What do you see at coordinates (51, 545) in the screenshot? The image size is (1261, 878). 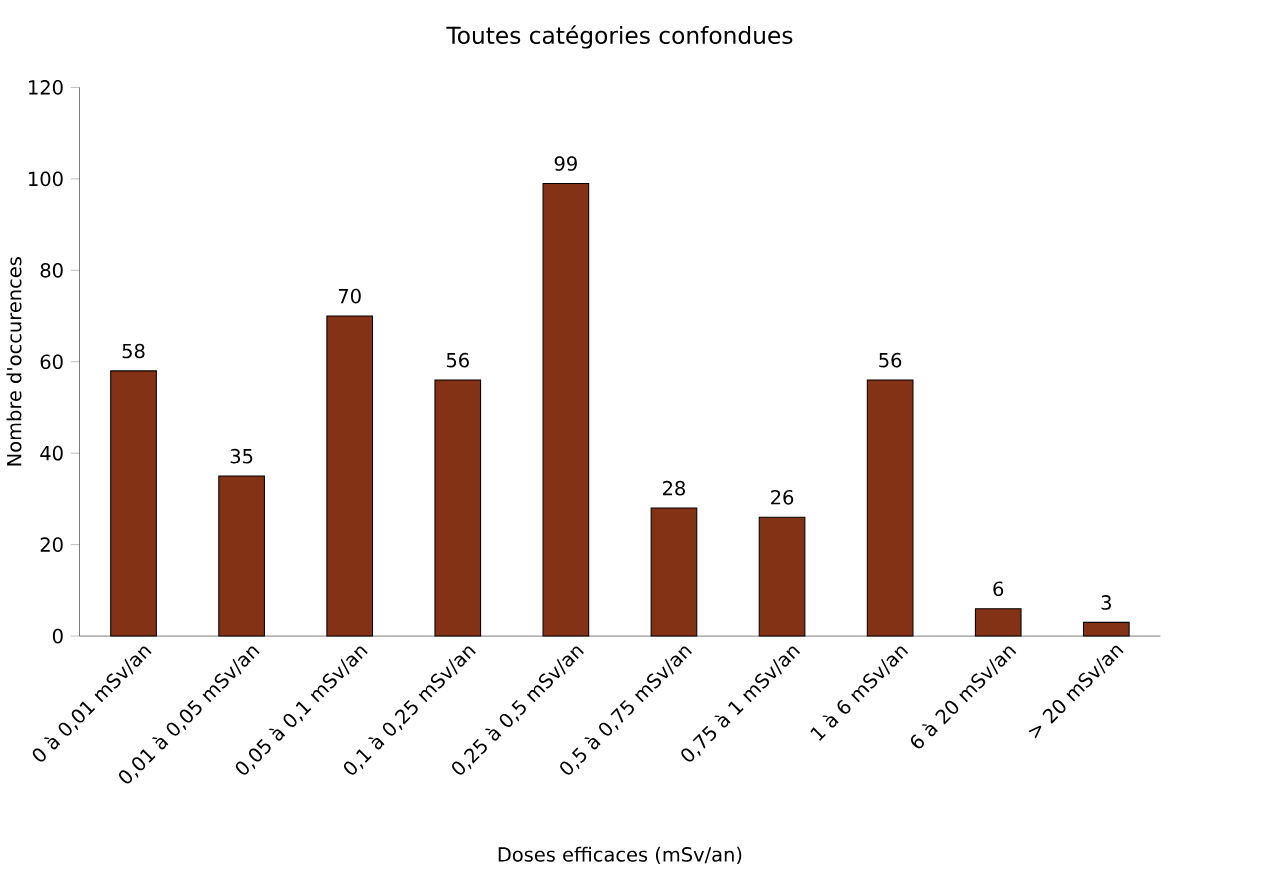 I see `y-tick-label: 20` at bounding box center [51, 545].